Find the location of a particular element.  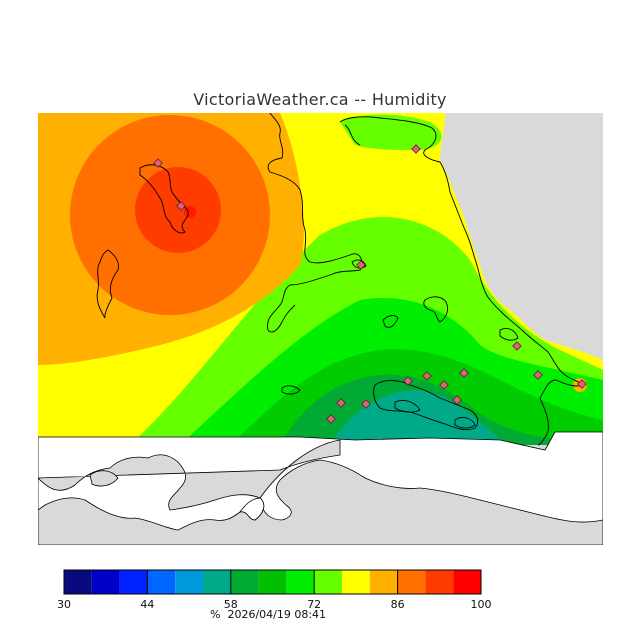

mainland-east is located at coordinates (521, 236).